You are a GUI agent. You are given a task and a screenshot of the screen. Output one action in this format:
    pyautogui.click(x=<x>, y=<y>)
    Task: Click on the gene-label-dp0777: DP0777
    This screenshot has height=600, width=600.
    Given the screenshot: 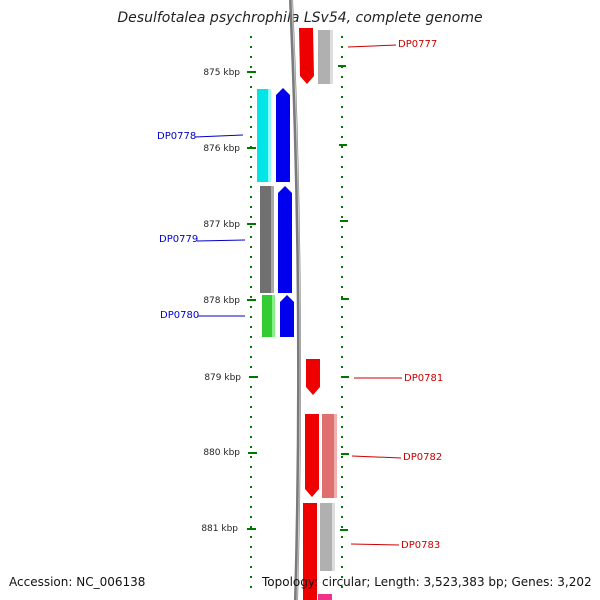 What is the action you would take?
    pyautogui.click(x=417, y=44)
    